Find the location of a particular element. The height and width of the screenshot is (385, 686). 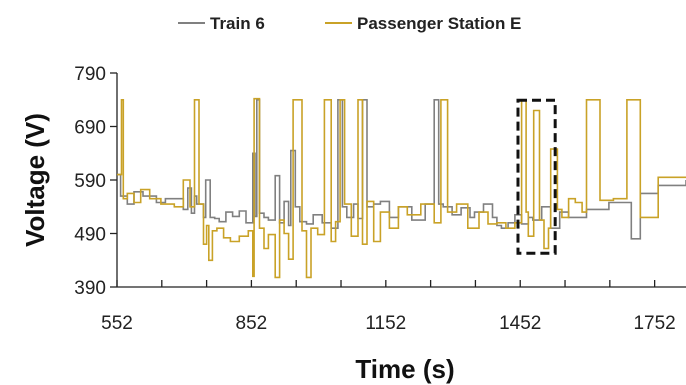

x-tick-label: 1152 is located at coordinates (385, 323).